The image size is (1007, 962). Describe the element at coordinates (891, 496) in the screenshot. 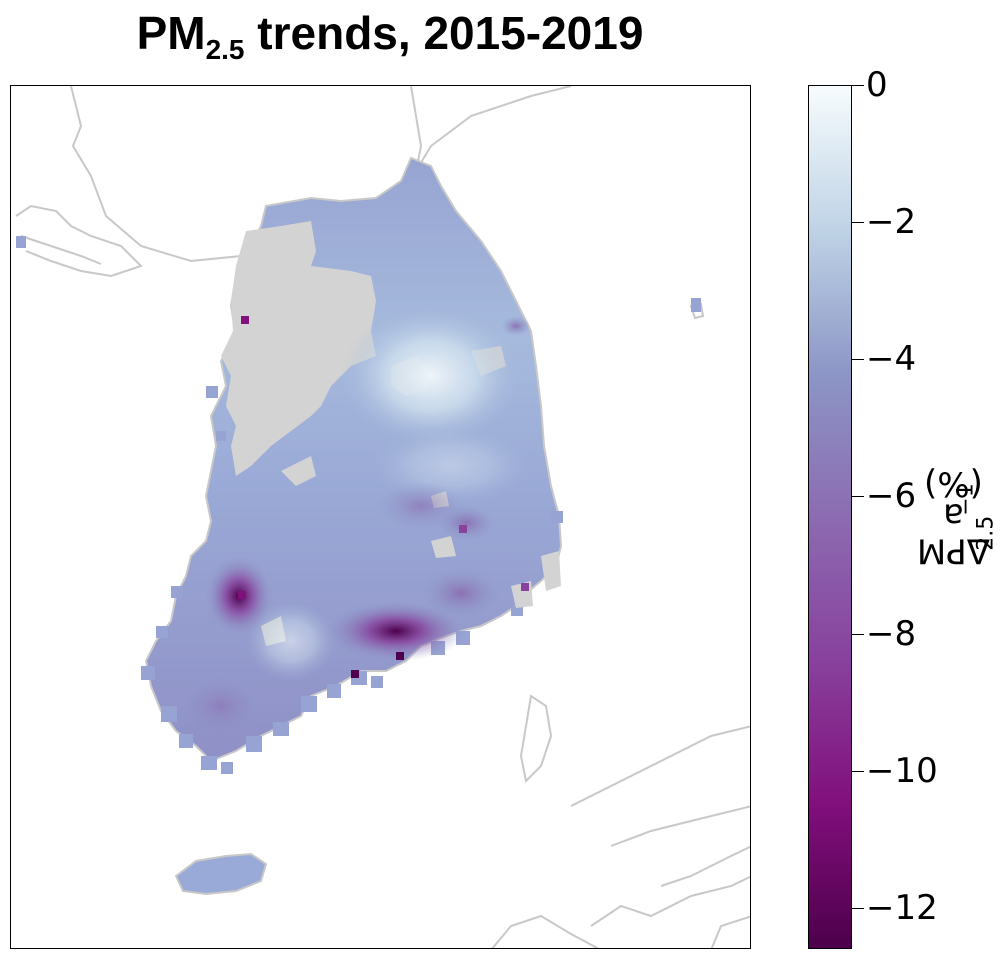

I see `colorbar-tick-label: −6` at that location.